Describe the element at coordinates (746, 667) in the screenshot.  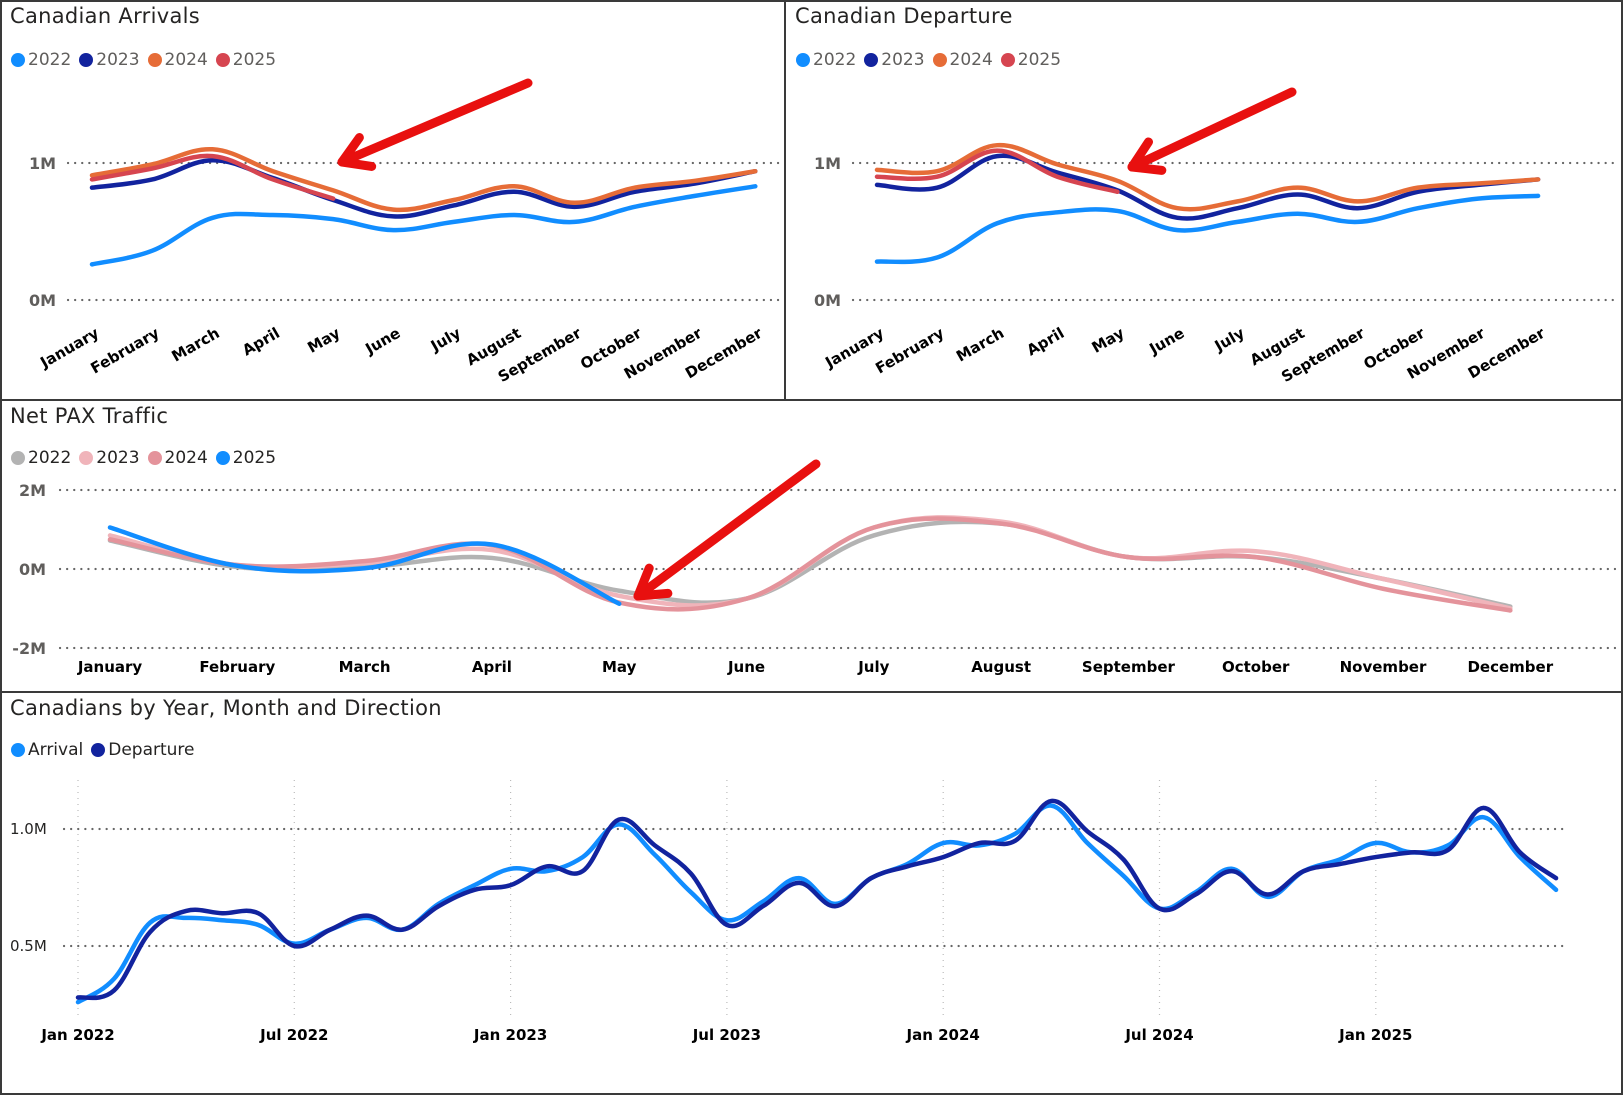
I see `net-x-tick-label: June` at that location.